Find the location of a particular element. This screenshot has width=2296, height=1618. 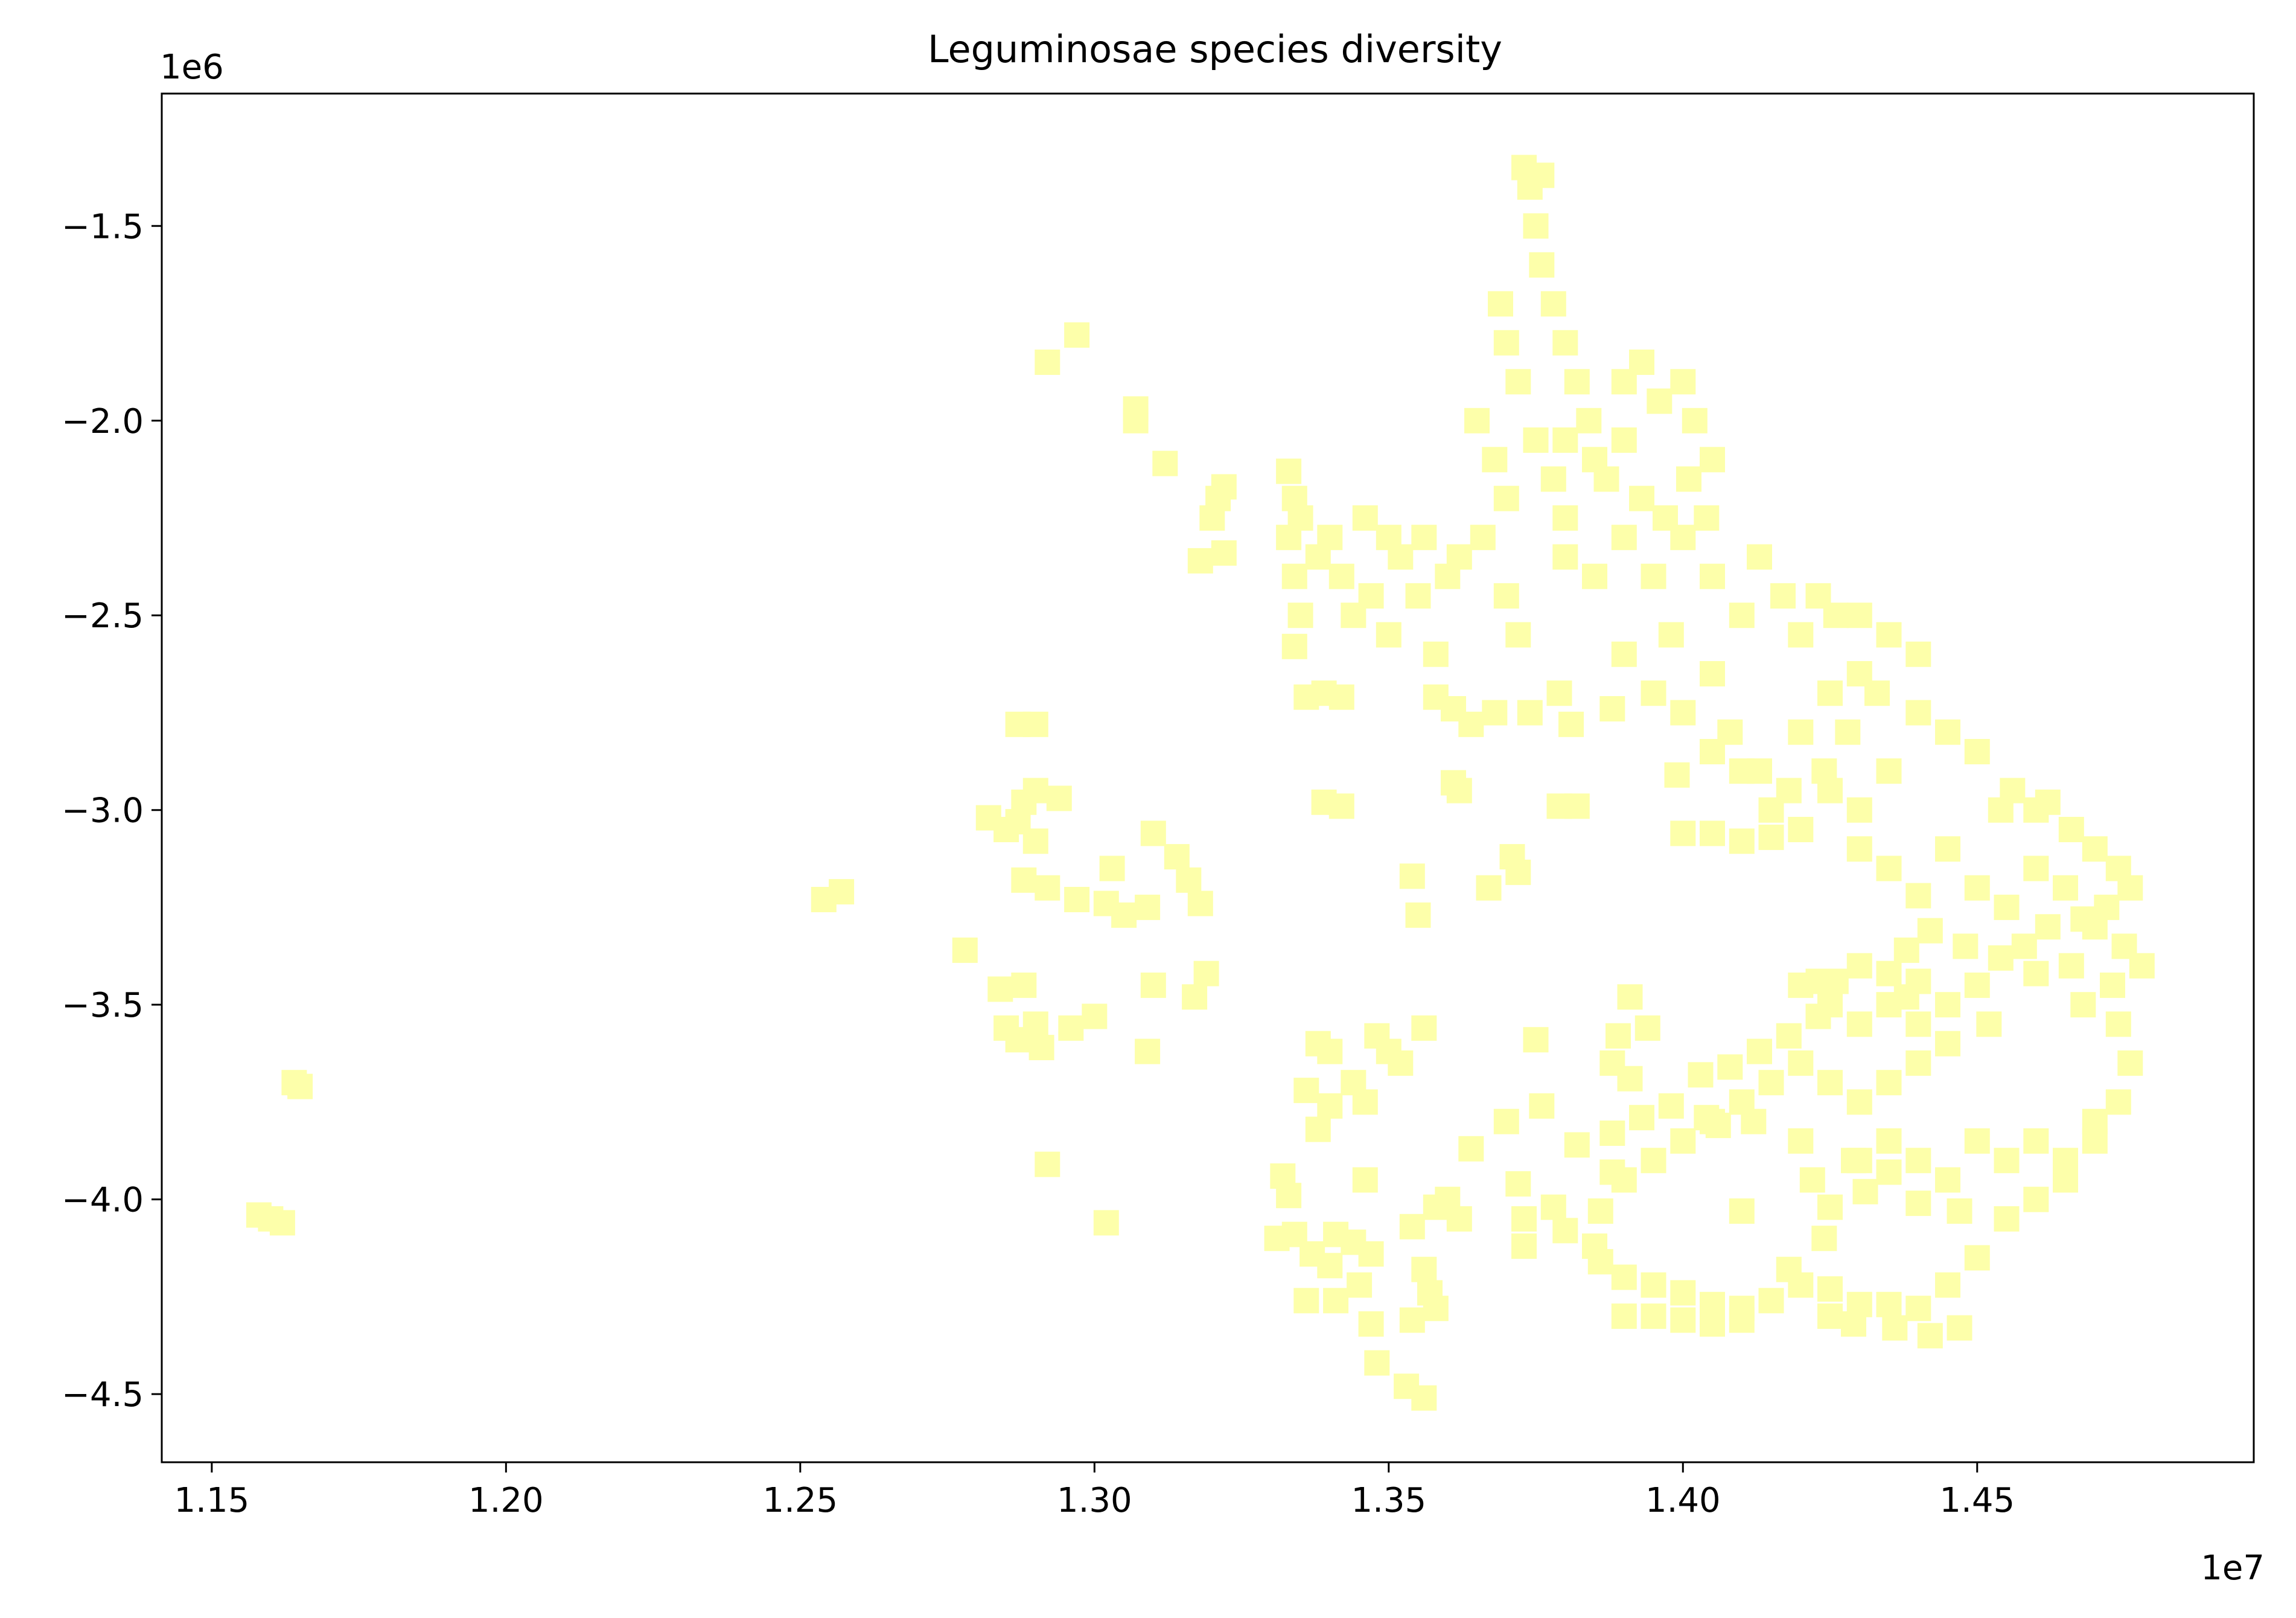

x-axis: 1.15 1.20 1.25 1.30 1.35 1.40 1.45 is located at coordinates (1094, 1491).